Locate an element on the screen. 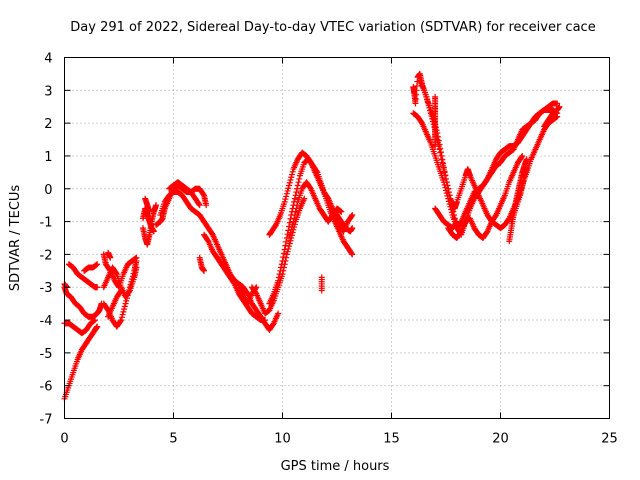  y-axis-label: SDTVAR / TECUs is located at coordinates (15, 238).